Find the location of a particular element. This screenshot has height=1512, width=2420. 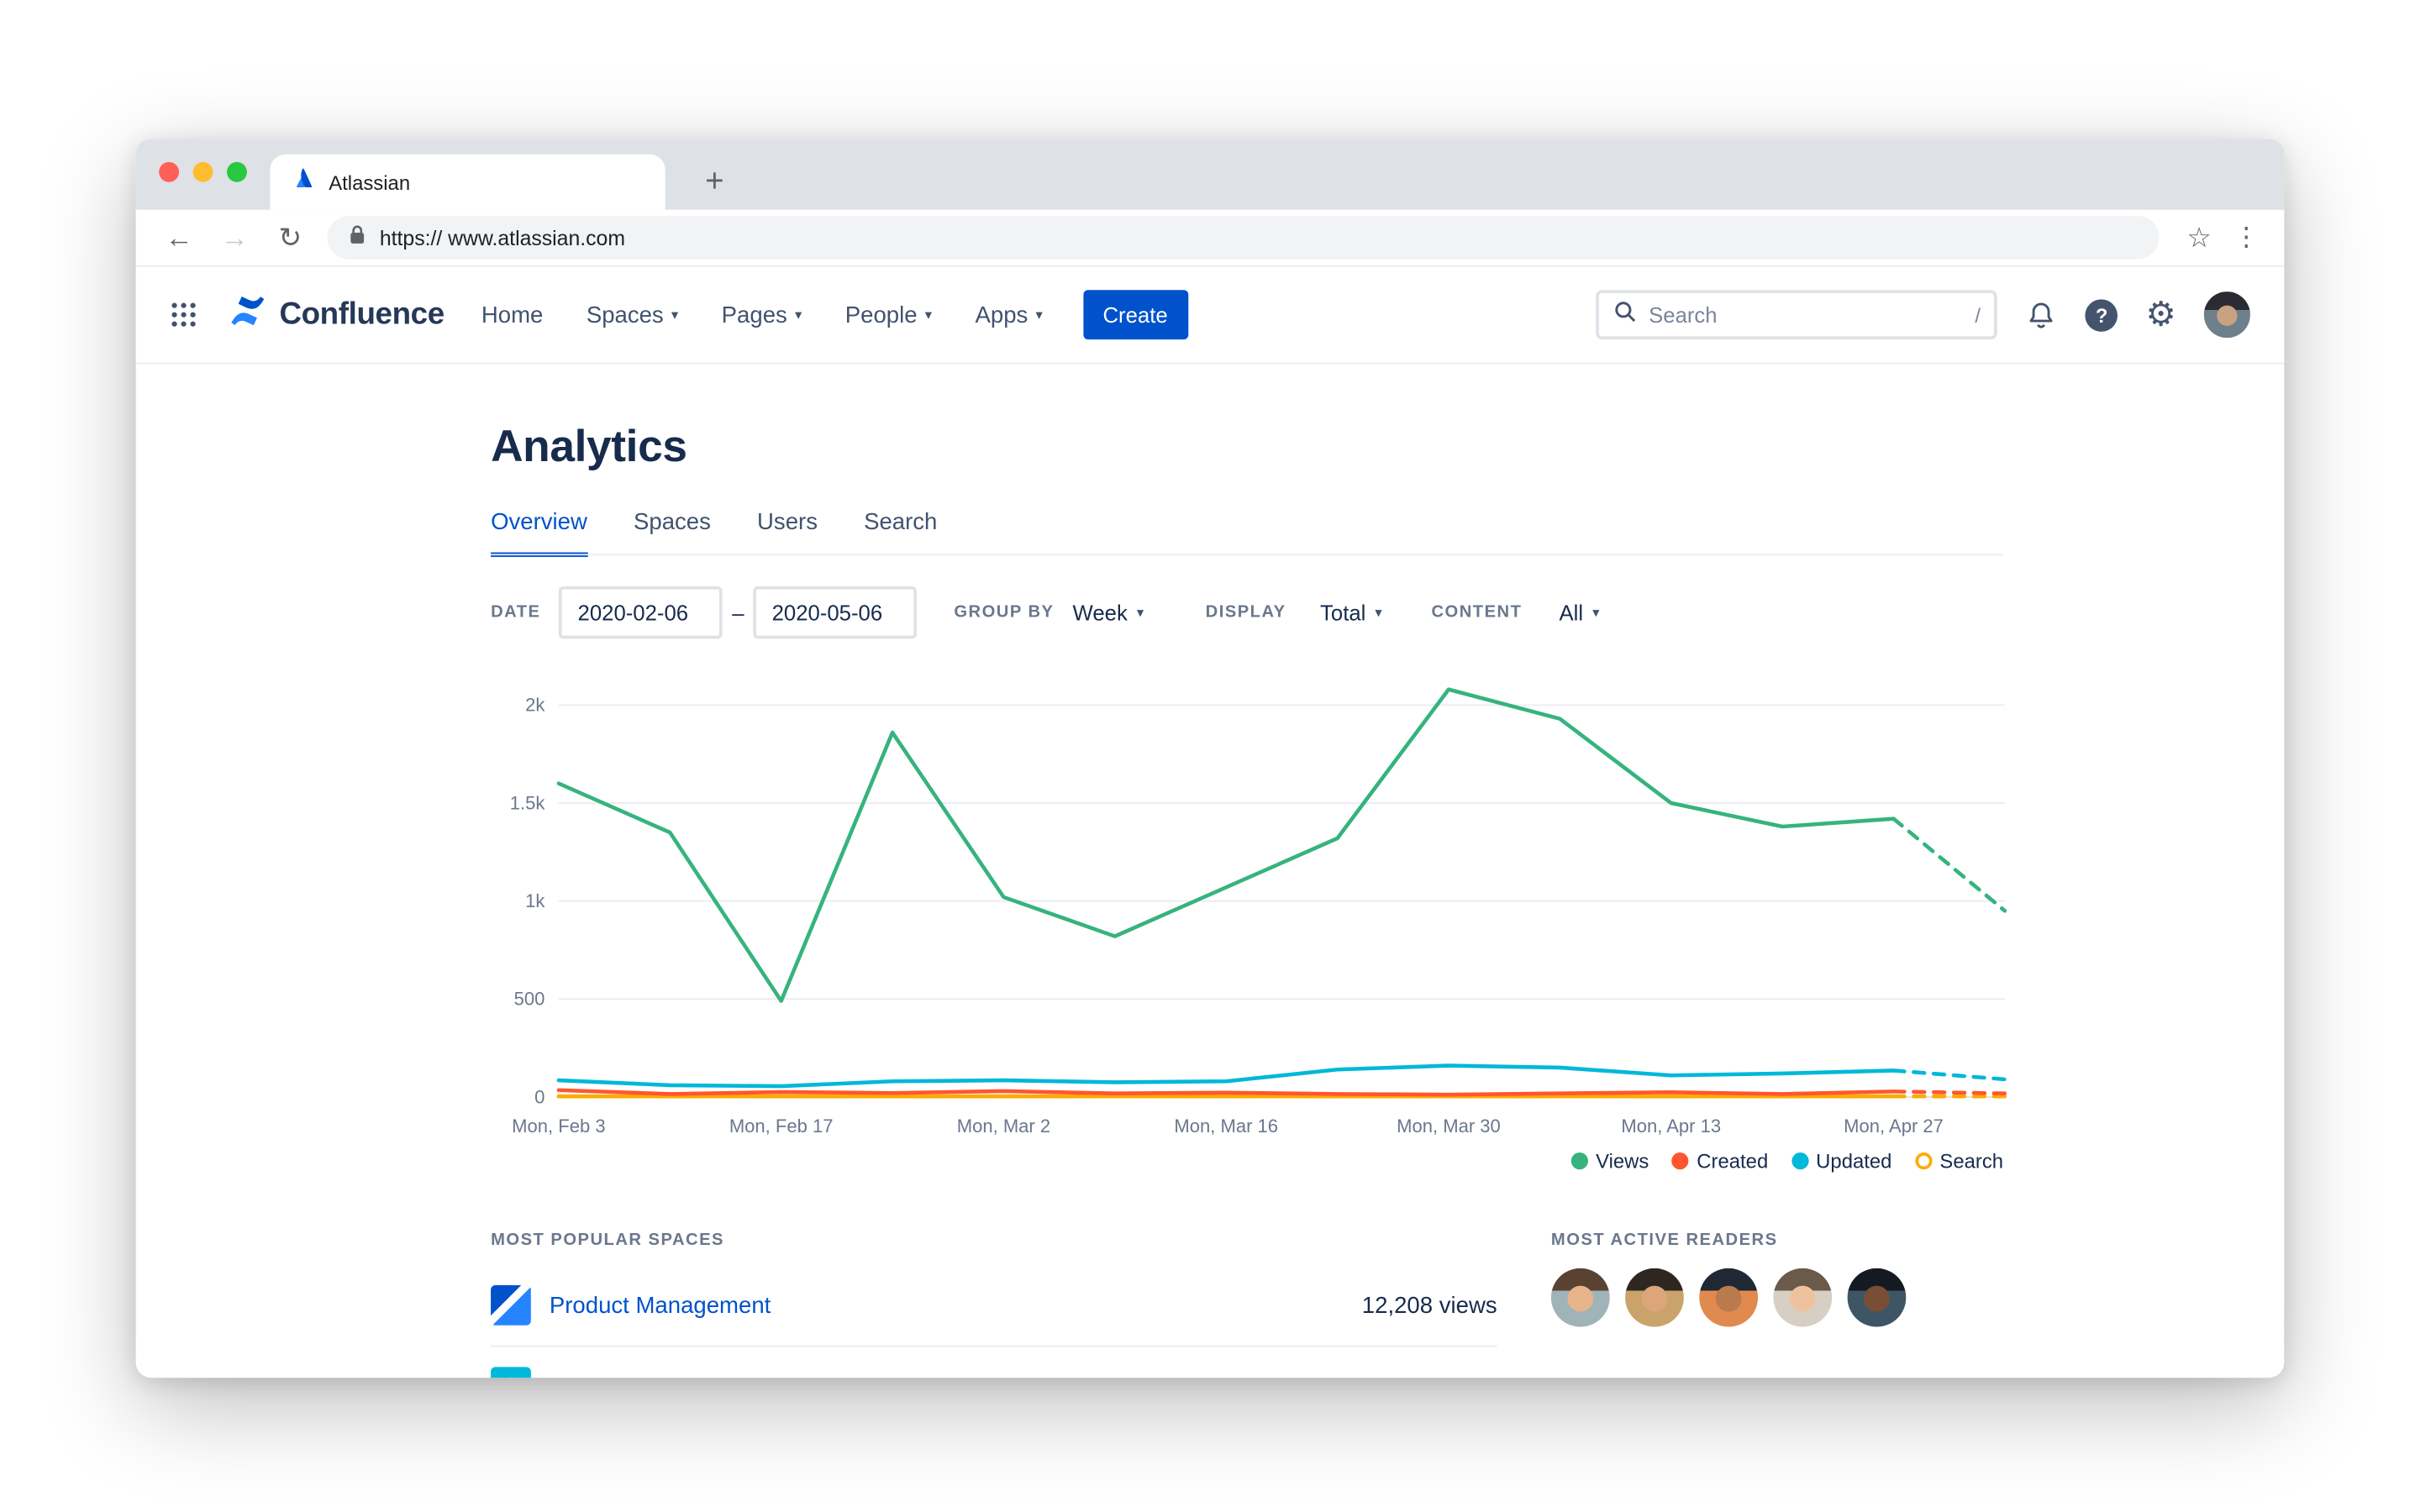

browser-addressbar: ← → ↻ https:// www.atlassian.com ☆ ⋮ is located at coordinates (1210, 238).